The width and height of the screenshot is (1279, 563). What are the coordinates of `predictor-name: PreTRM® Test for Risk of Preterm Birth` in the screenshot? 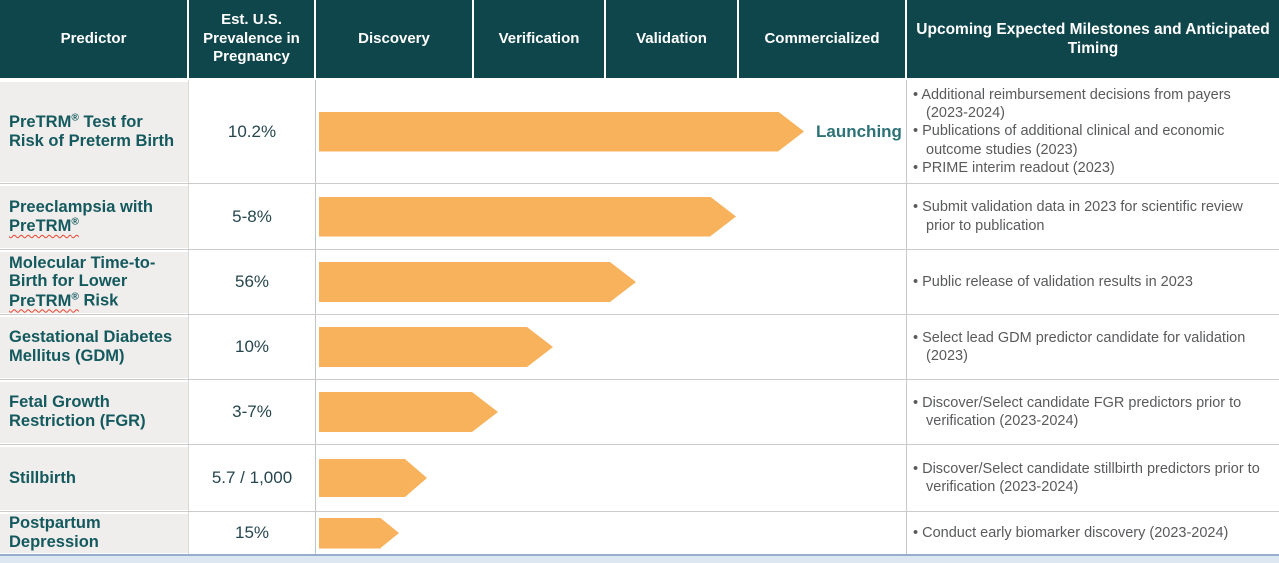 It's located at (94, 131).